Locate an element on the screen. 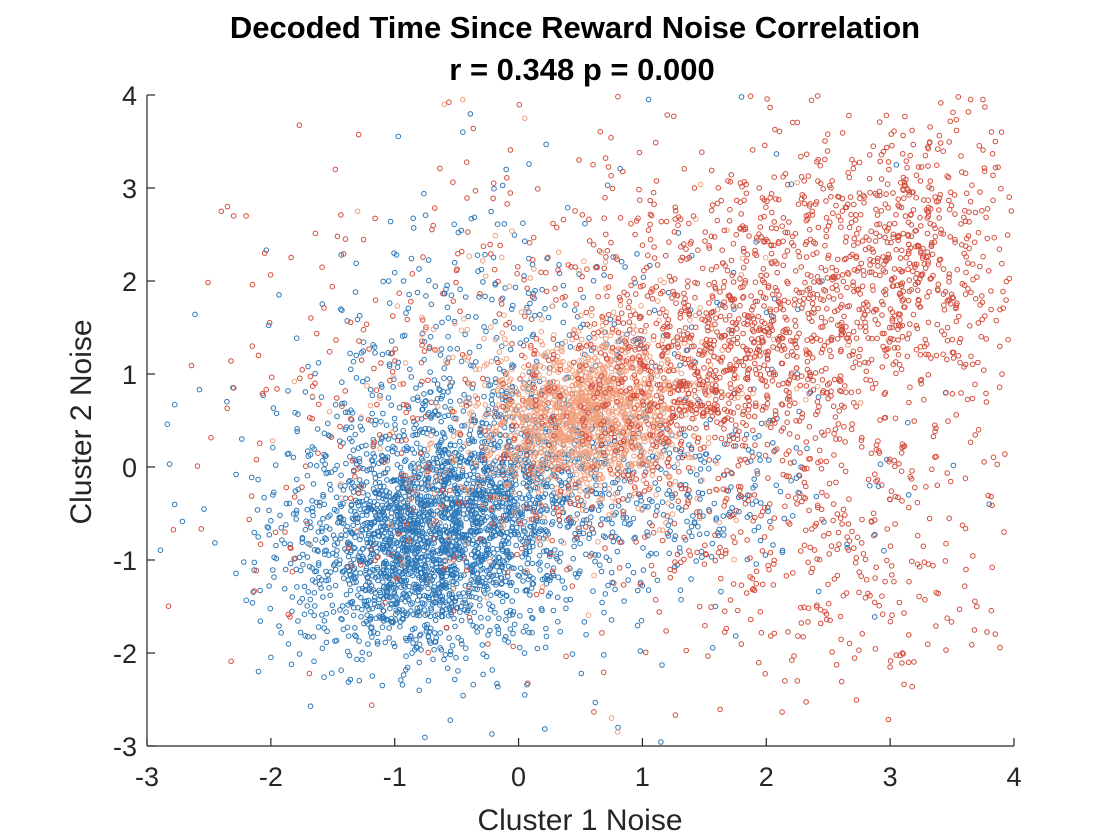 This screenshot has height=840, width=1120. chart-subtitle: r = 0.348 p = 0.000 is located at coordinates (581, 69).